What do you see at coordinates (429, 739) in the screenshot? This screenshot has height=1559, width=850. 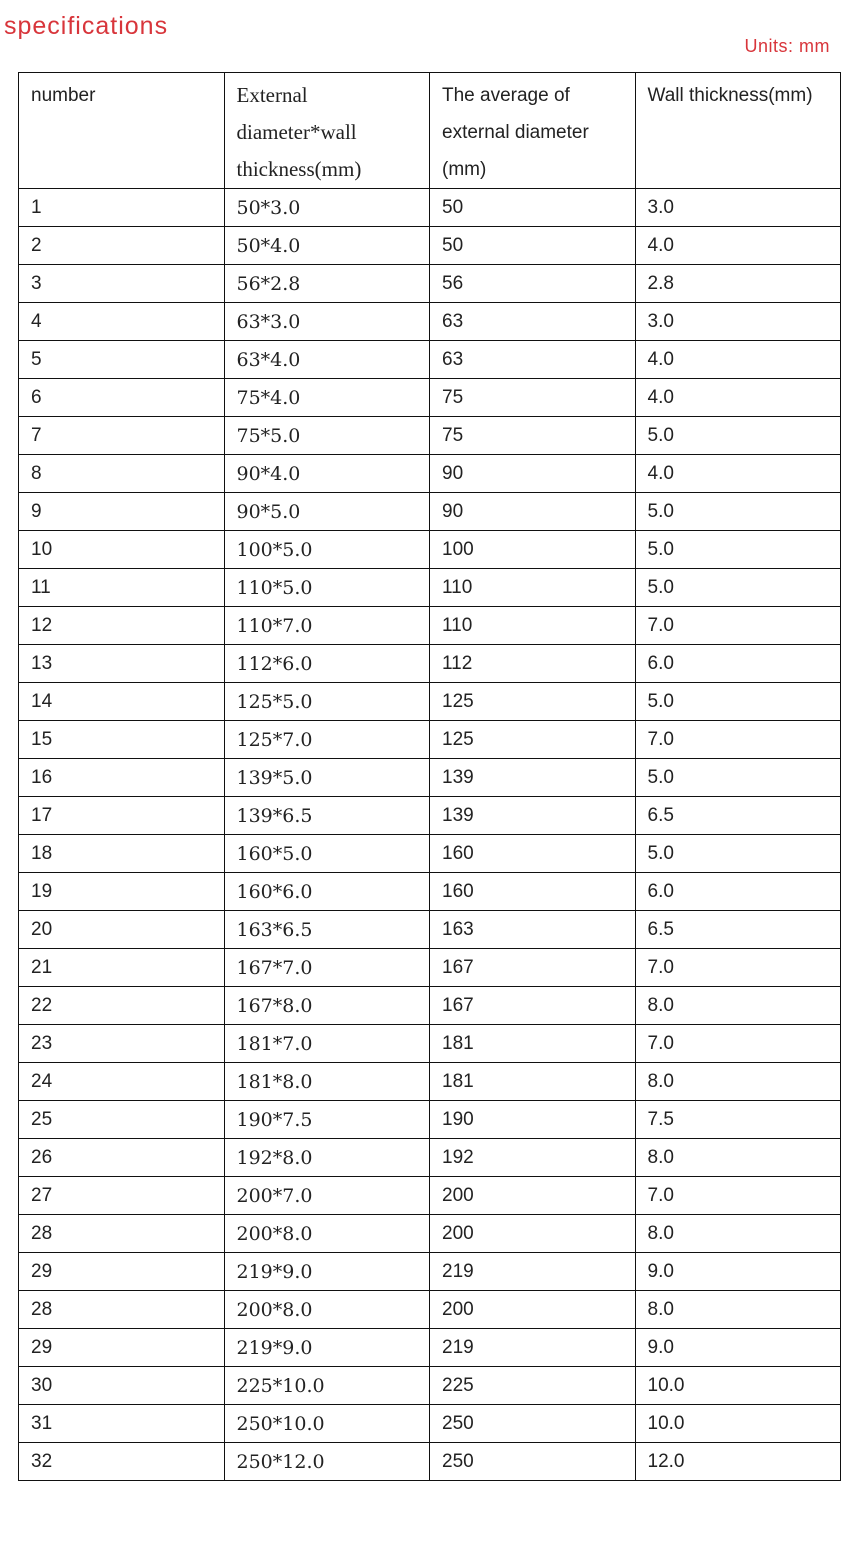 I see `table-row: 15 125*7.0 125 7.0` at bounding box center [429, 739].